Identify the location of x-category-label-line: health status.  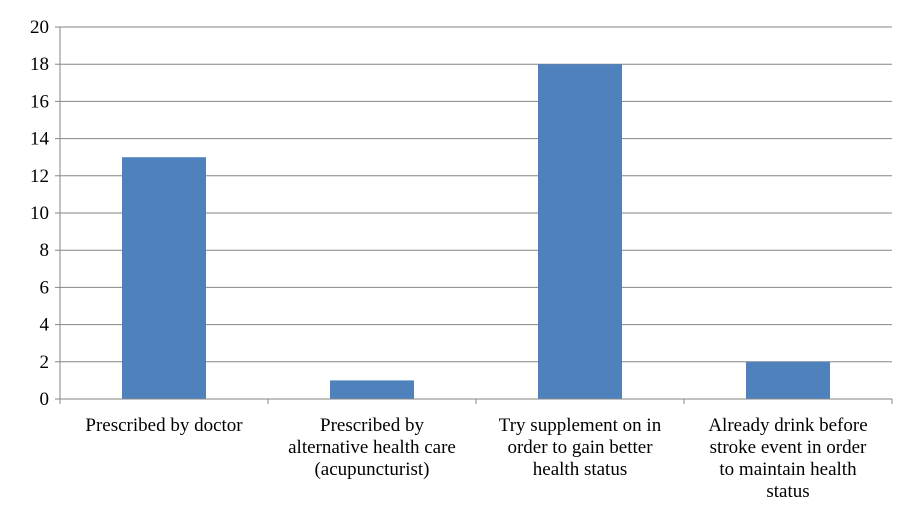
(580, 469).